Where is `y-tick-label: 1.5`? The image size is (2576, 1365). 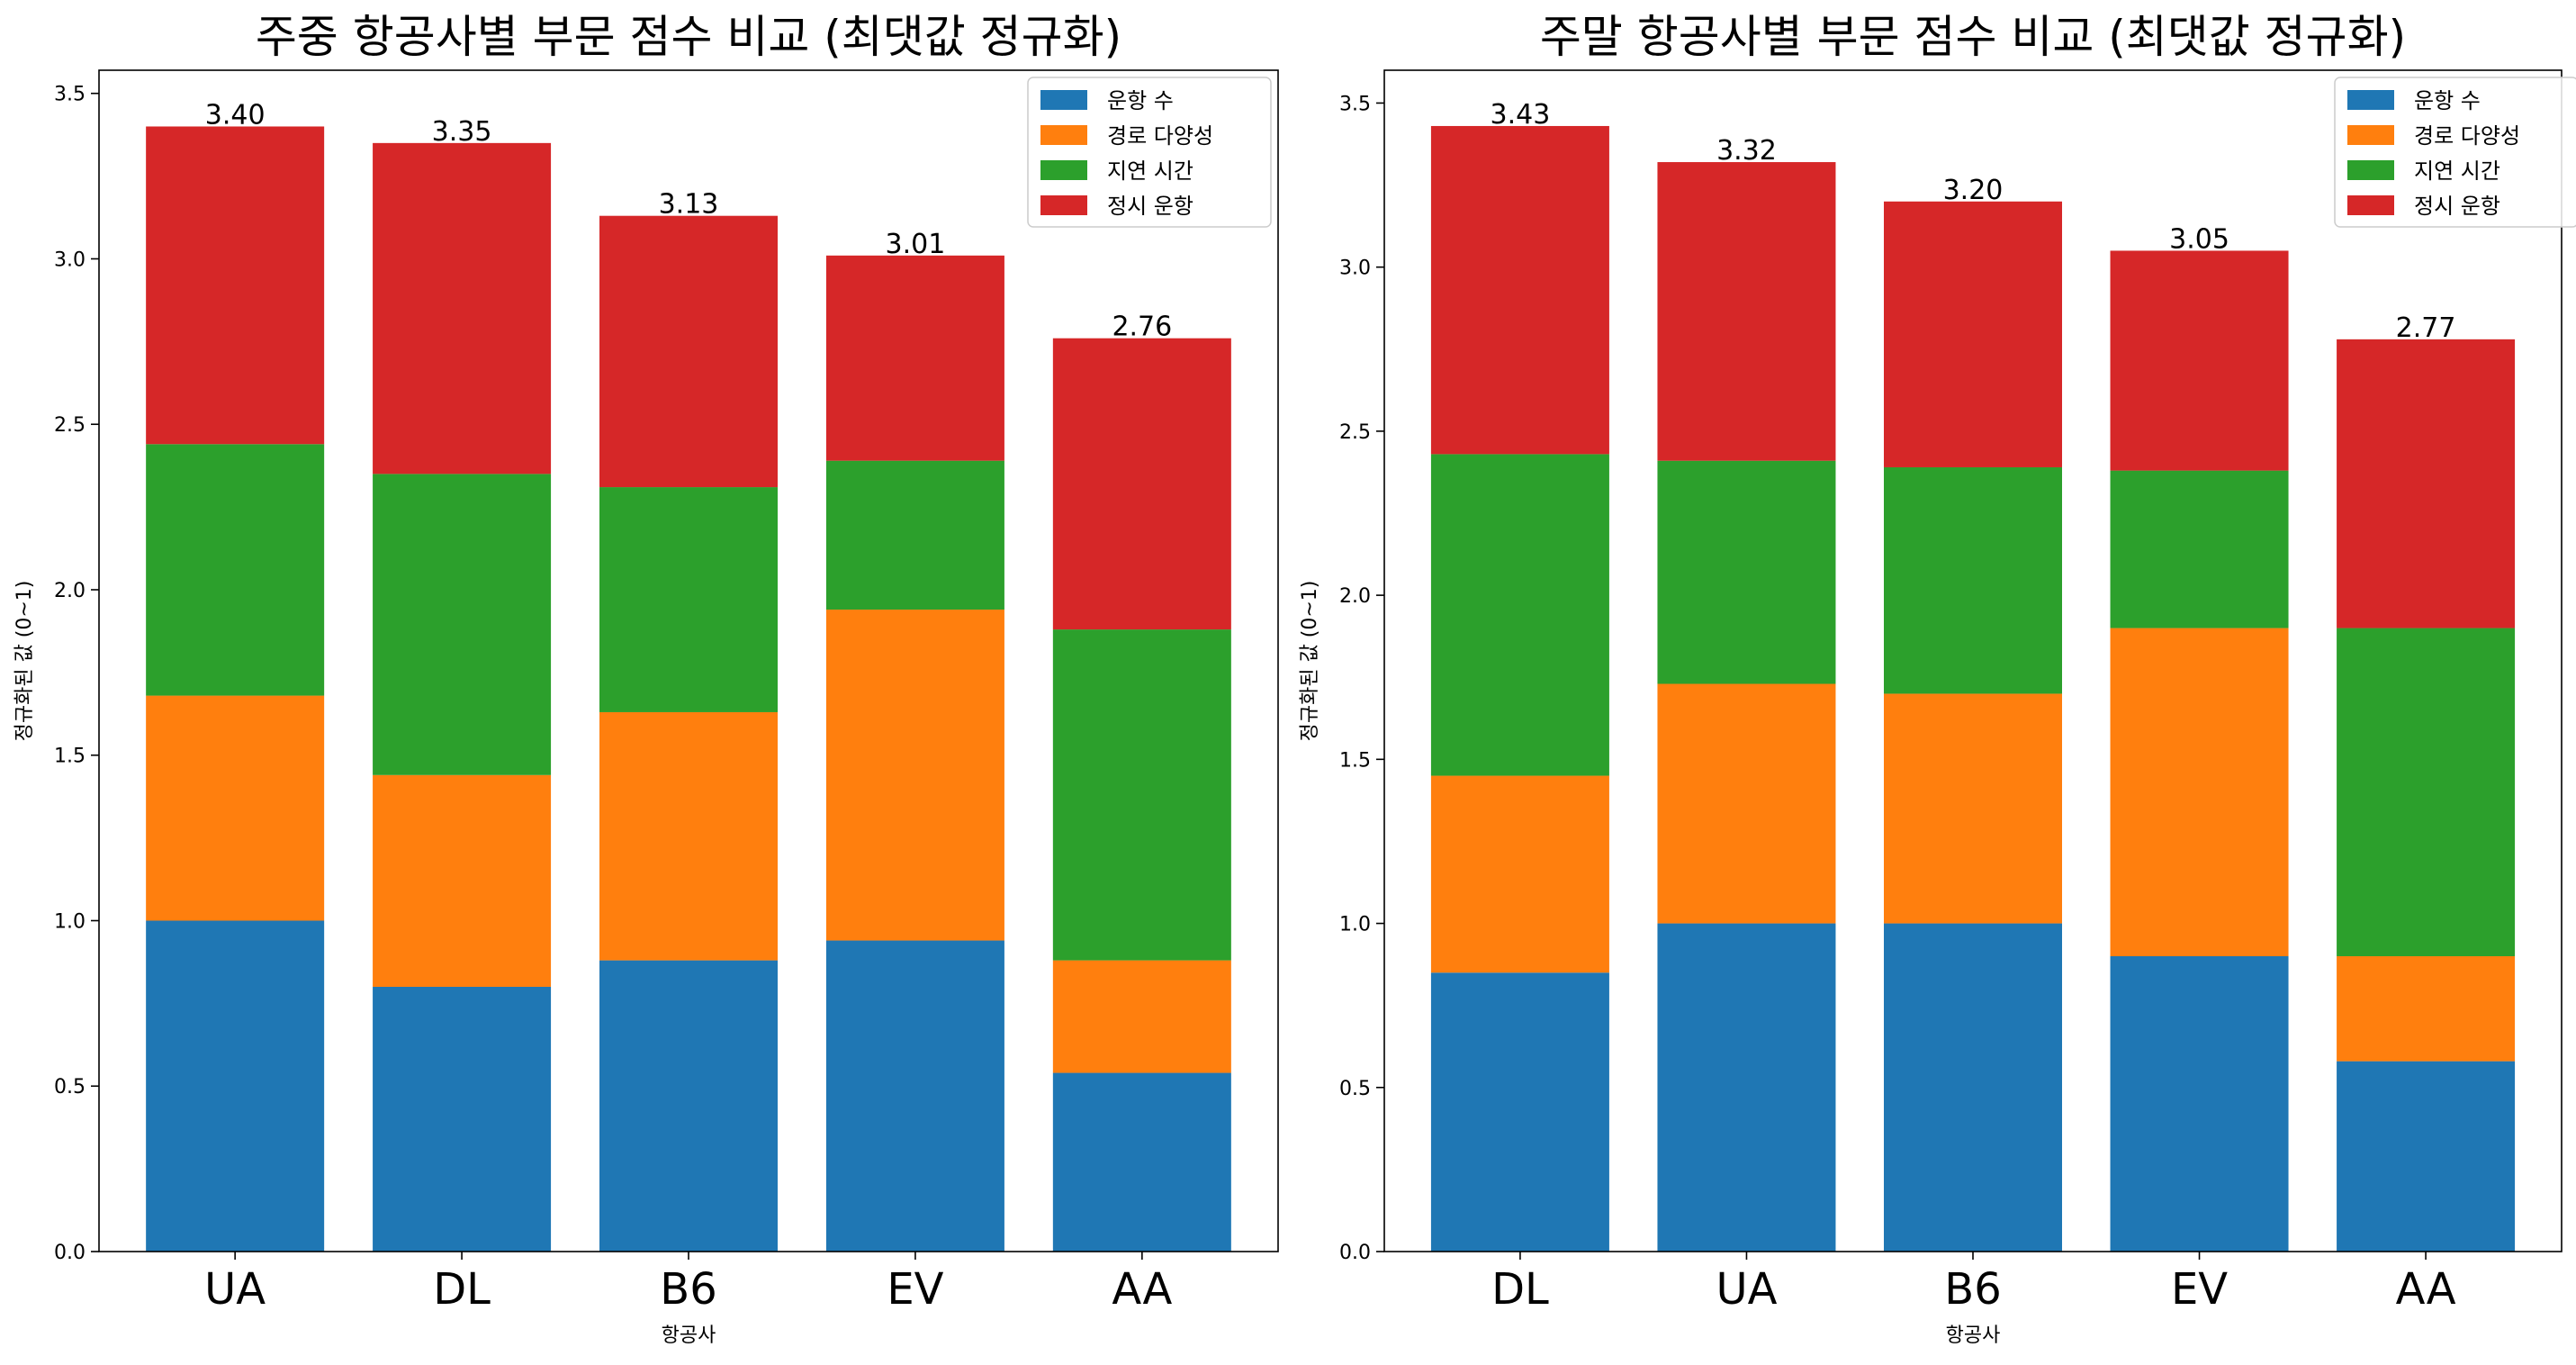 y-tick-label: 1.5 is located at coordinates (1355, 761).